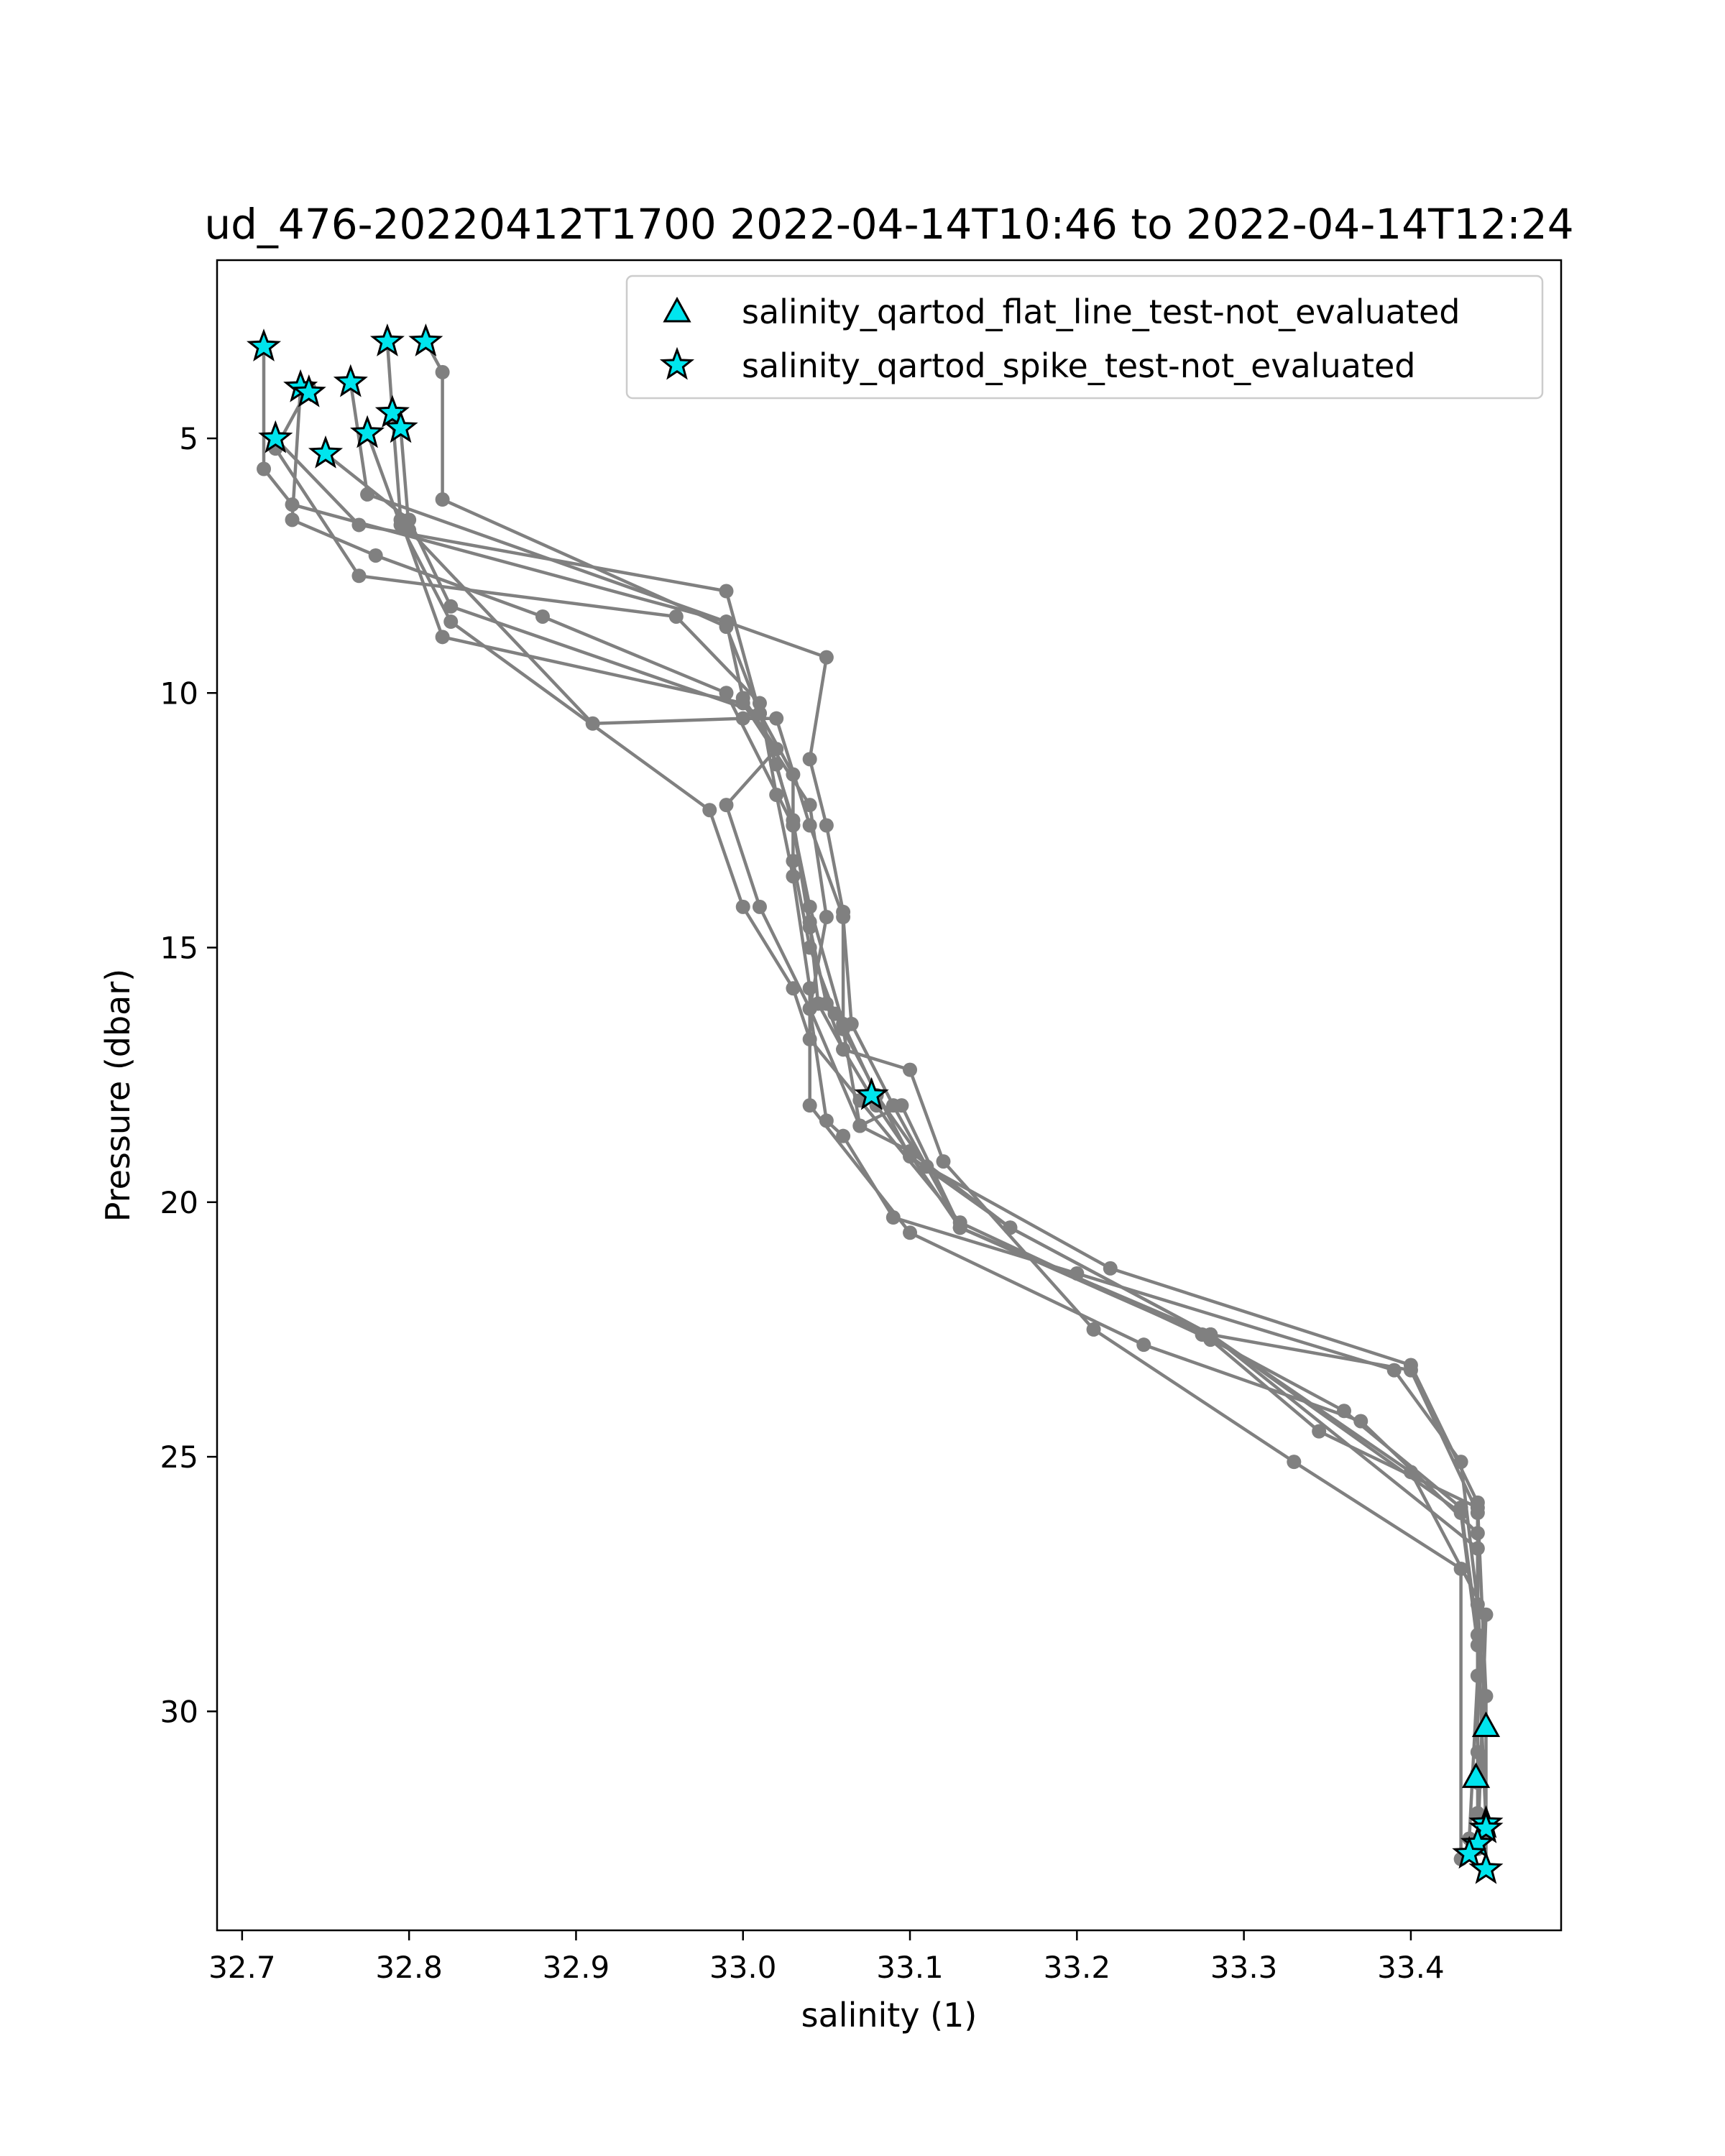  I want to click on legend-label-spike: salinity_qartod_spike_test-not_evaluated, so click(1078, 366).